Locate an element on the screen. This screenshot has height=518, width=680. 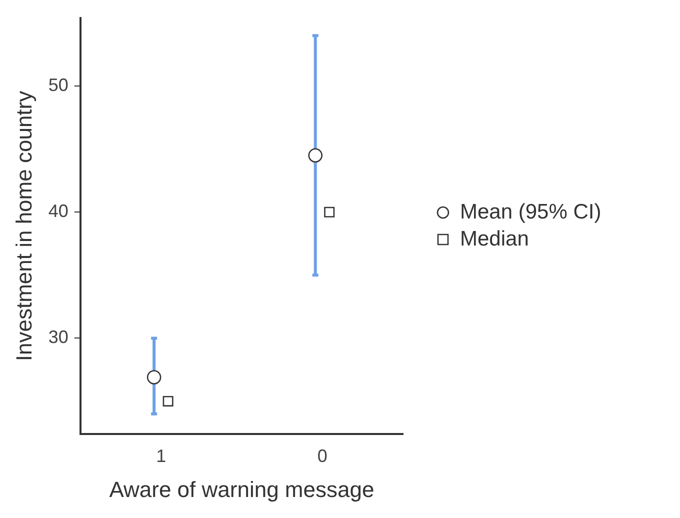
x-tick-label: 0 is located at coordinates (322, 456).